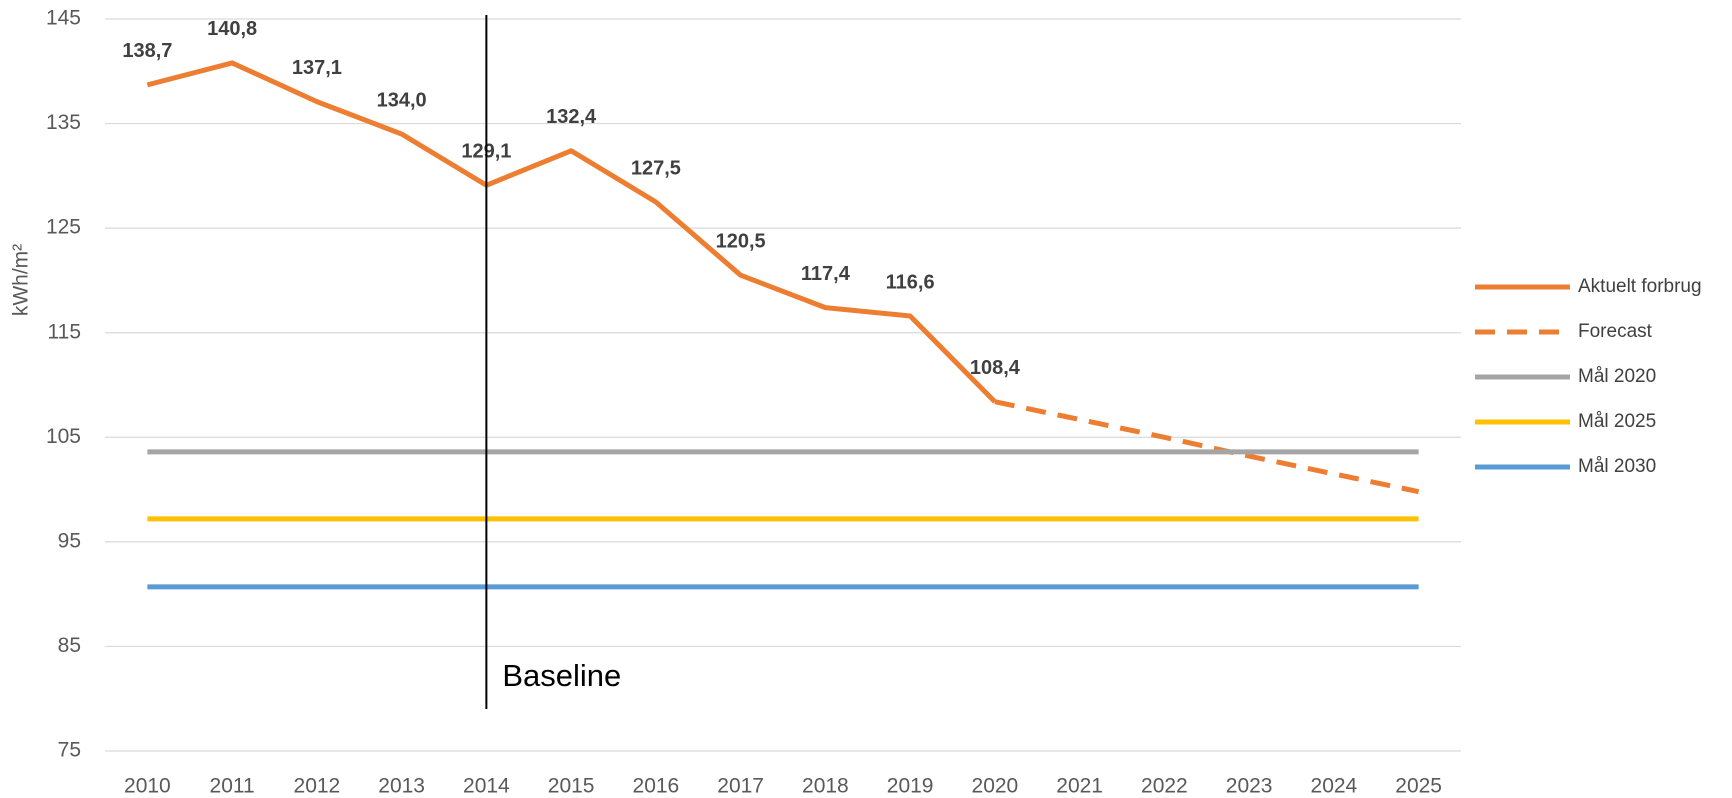 This screenshot has height=798, width=1732. Describe the element at coordinates (1249, 786) in the screenshot. I see `x-tick-label: 2023` at that location.